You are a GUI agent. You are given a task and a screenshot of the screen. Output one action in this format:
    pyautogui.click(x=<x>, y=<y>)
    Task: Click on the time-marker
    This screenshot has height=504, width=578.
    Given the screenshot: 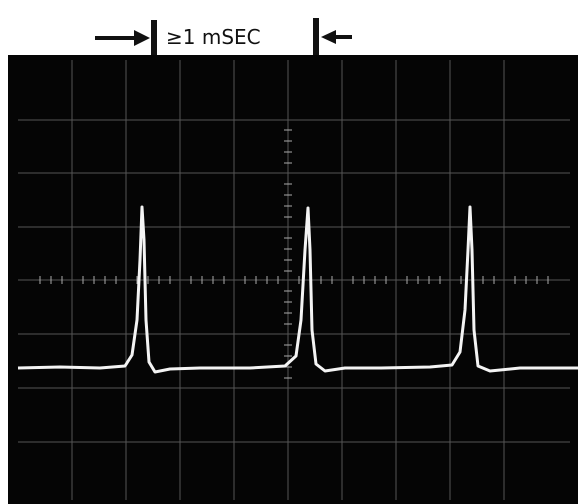 What is the action you would take?
    pyautogui.click(x=223, y=42)
    